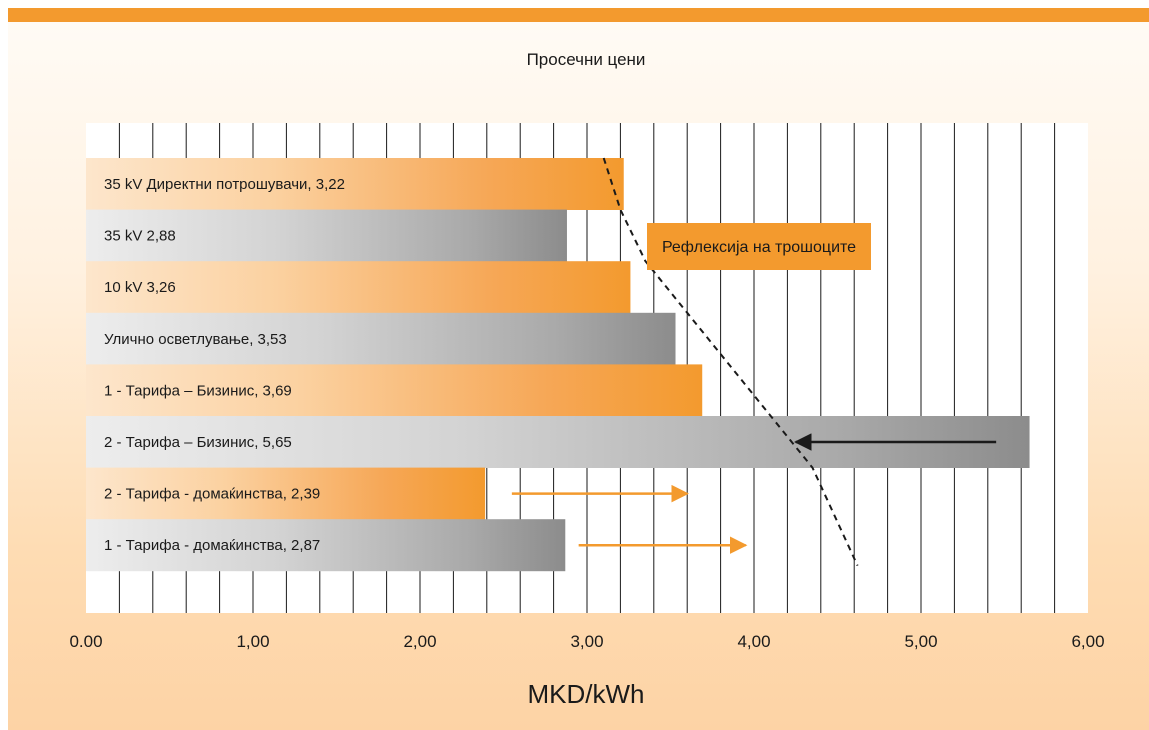  What do you see at coordinates (586, 694) in the screenshot?
I see `x-axis-label: MKD/kWh` at bounding box center [586, 694].